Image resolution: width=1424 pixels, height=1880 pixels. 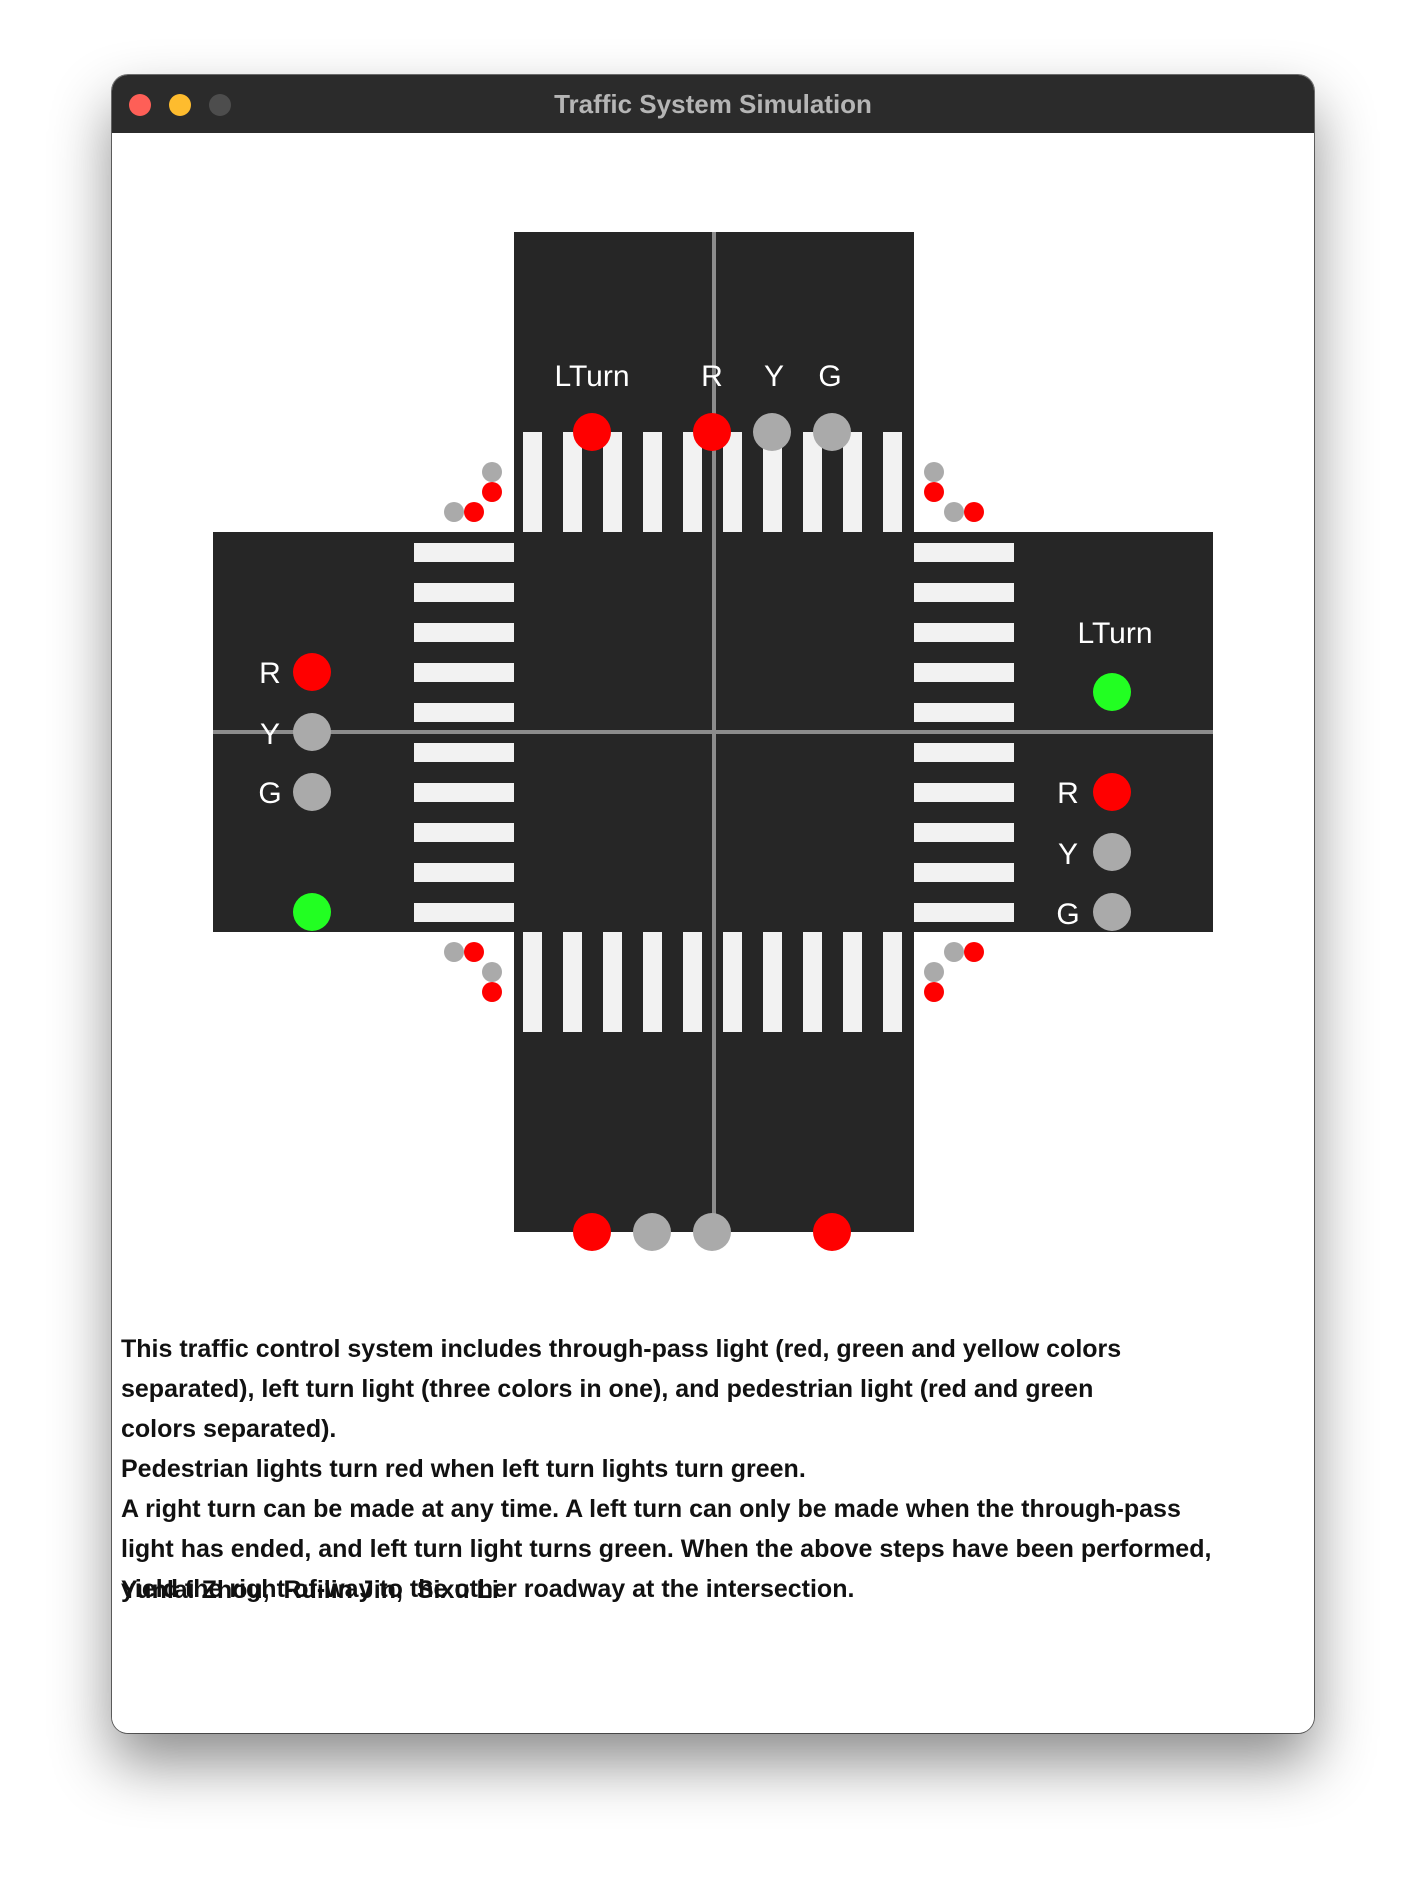 What do you see at coordinates (140, 105) in the screenshot?
I see `close-button` at bounding box center [140, 105].